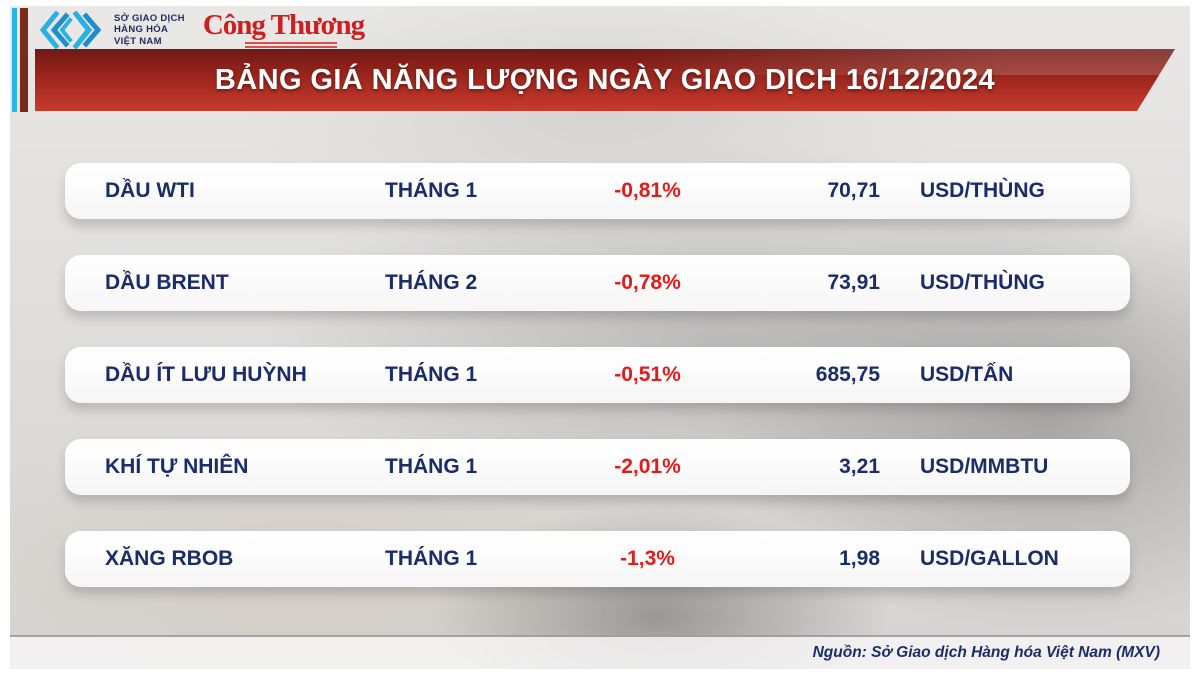  Describe the element at coordinates (647, 190) in the screenshot. I see `change-percent: -0,81%` at that location.